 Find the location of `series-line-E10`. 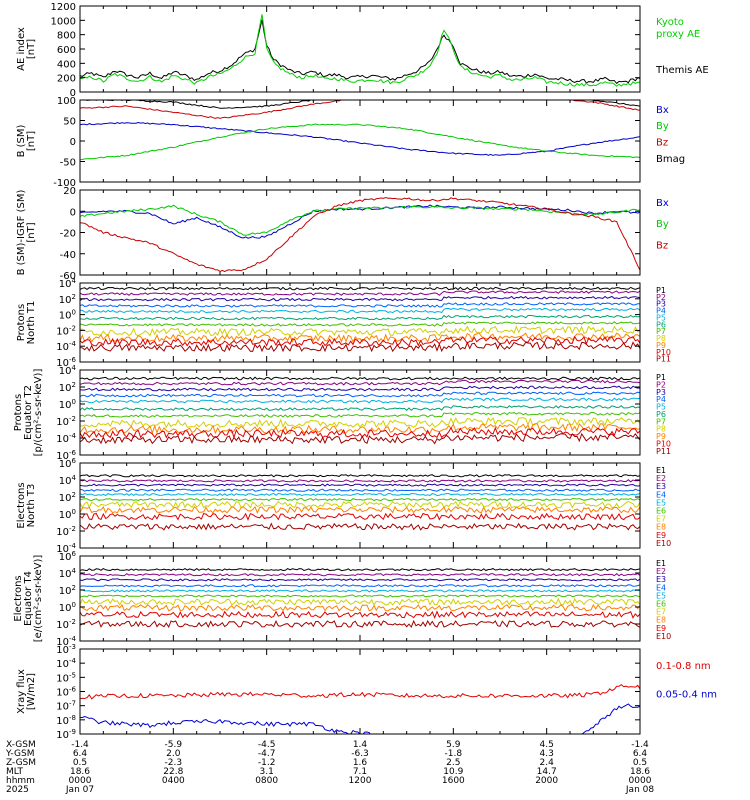

series-line-E10 is located at coordinates (360, 624).